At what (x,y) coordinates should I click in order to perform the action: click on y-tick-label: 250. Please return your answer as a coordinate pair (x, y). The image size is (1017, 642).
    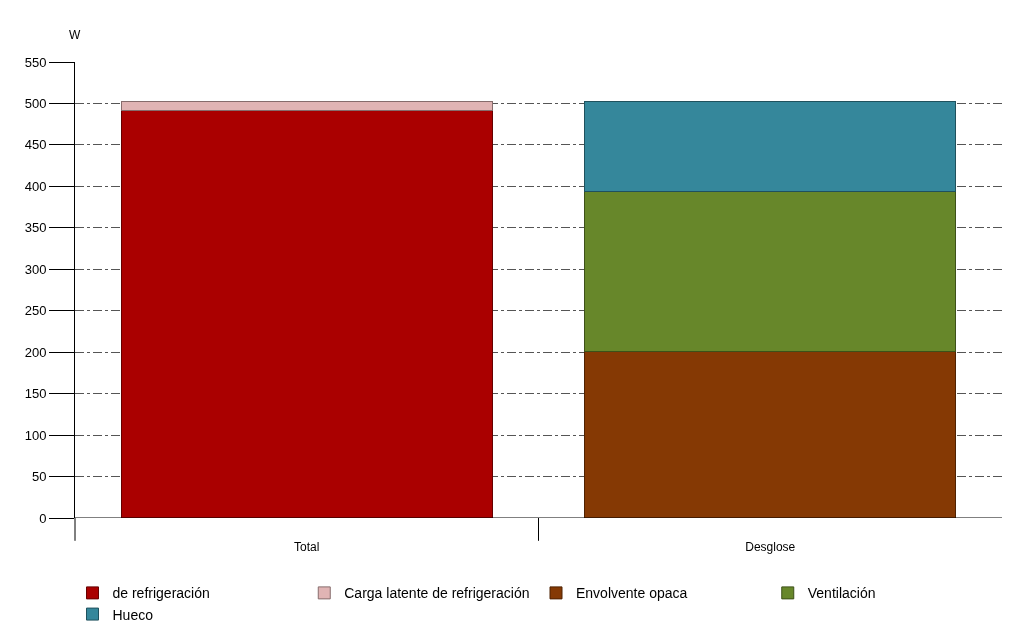
    Looking at the image, I should click on (35, 311).